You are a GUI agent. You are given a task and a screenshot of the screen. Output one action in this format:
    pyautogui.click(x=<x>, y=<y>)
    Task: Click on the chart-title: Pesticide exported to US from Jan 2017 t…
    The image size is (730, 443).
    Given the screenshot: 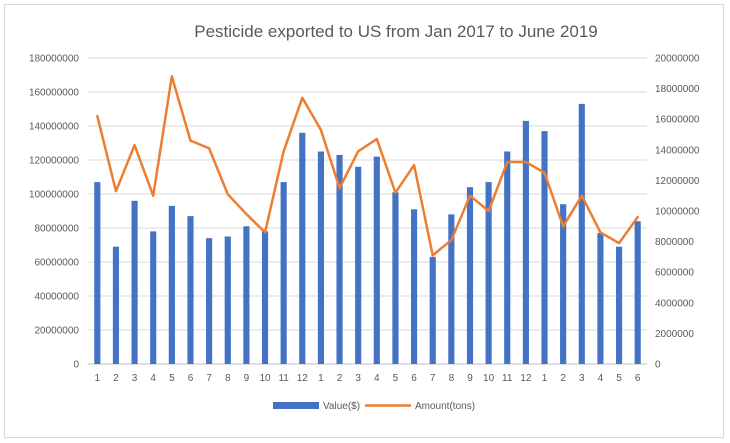 What is the action you would take?
    pyautogui.click(x=396, y=31)
    